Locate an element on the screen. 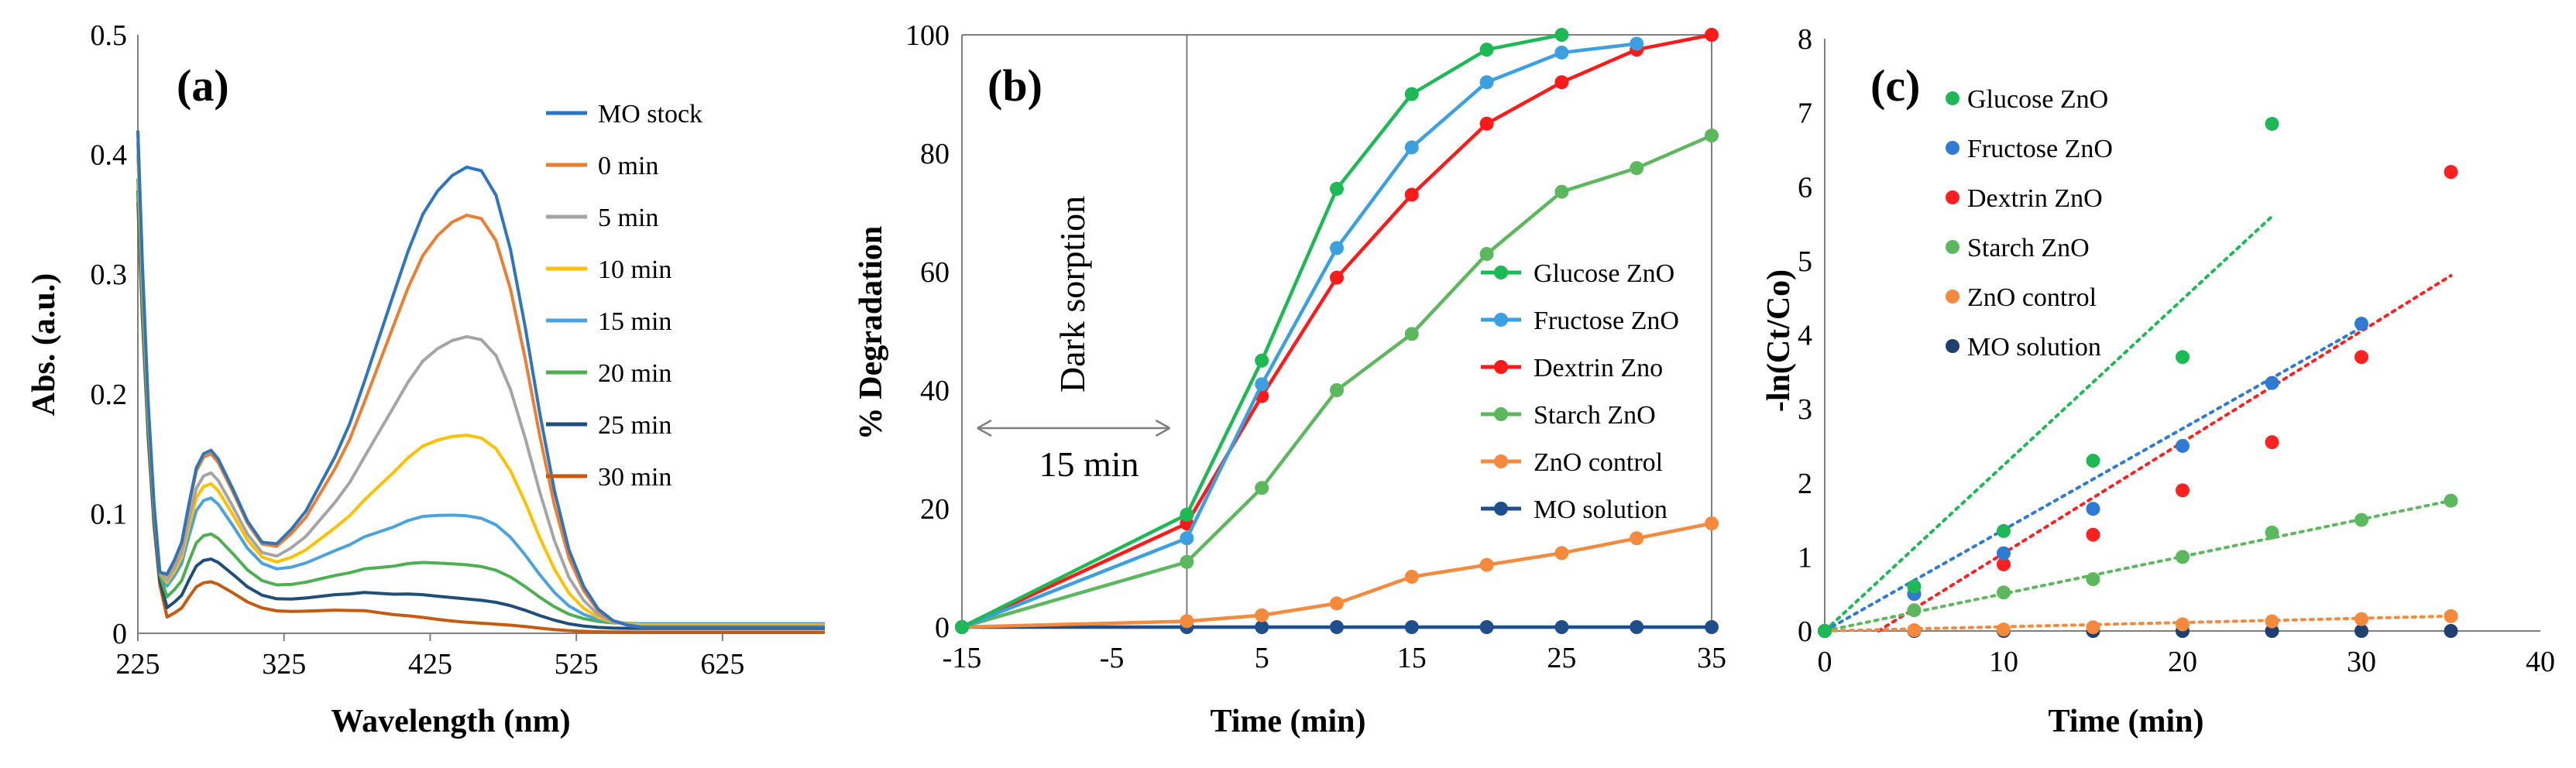  x-tick-label: 20 is located at coordinates (2182, 662).